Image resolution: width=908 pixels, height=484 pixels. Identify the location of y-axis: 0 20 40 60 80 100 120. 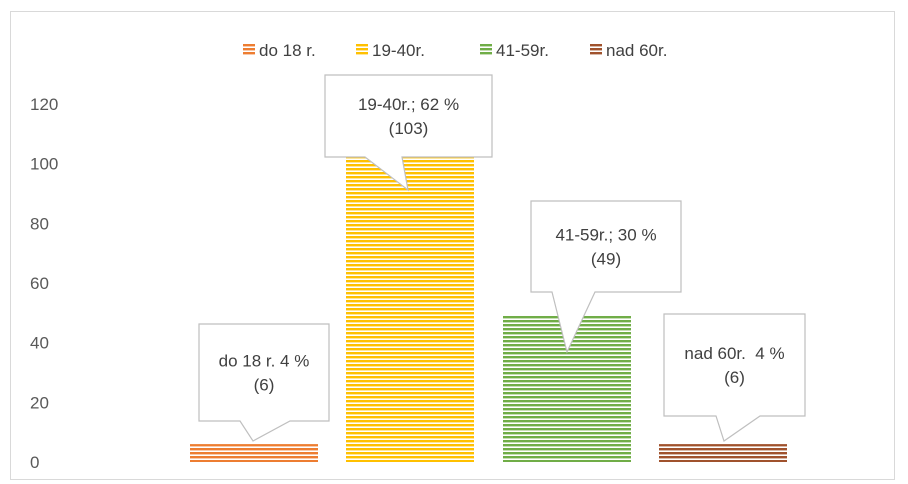
(44, 283).